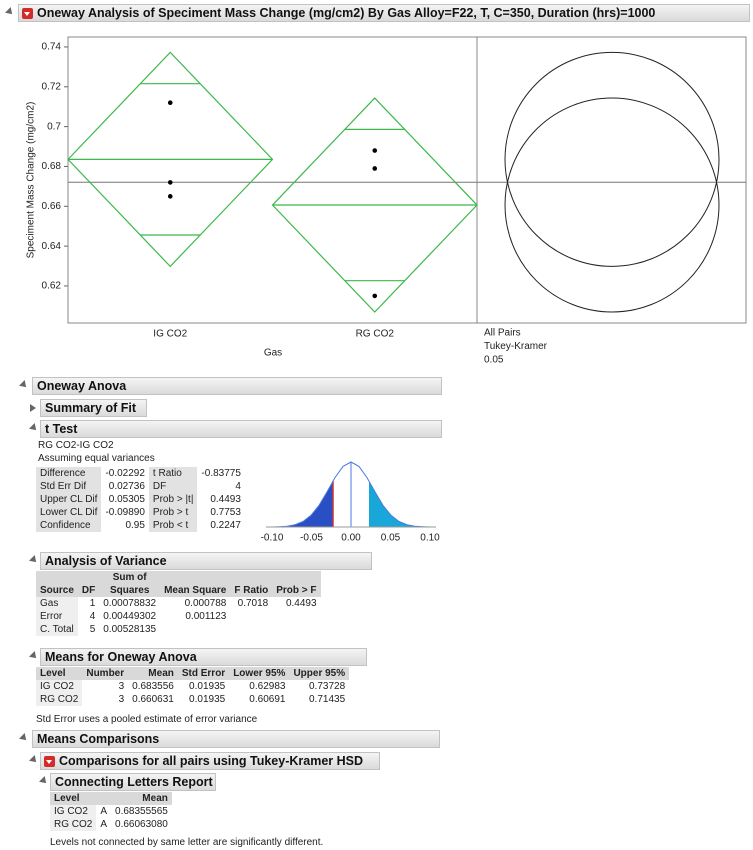 This screenshot has width=753, height=850. Describe the element at coordinates (206, 616) in the screenshot. I see `table-cell: 0.001123` at that location.